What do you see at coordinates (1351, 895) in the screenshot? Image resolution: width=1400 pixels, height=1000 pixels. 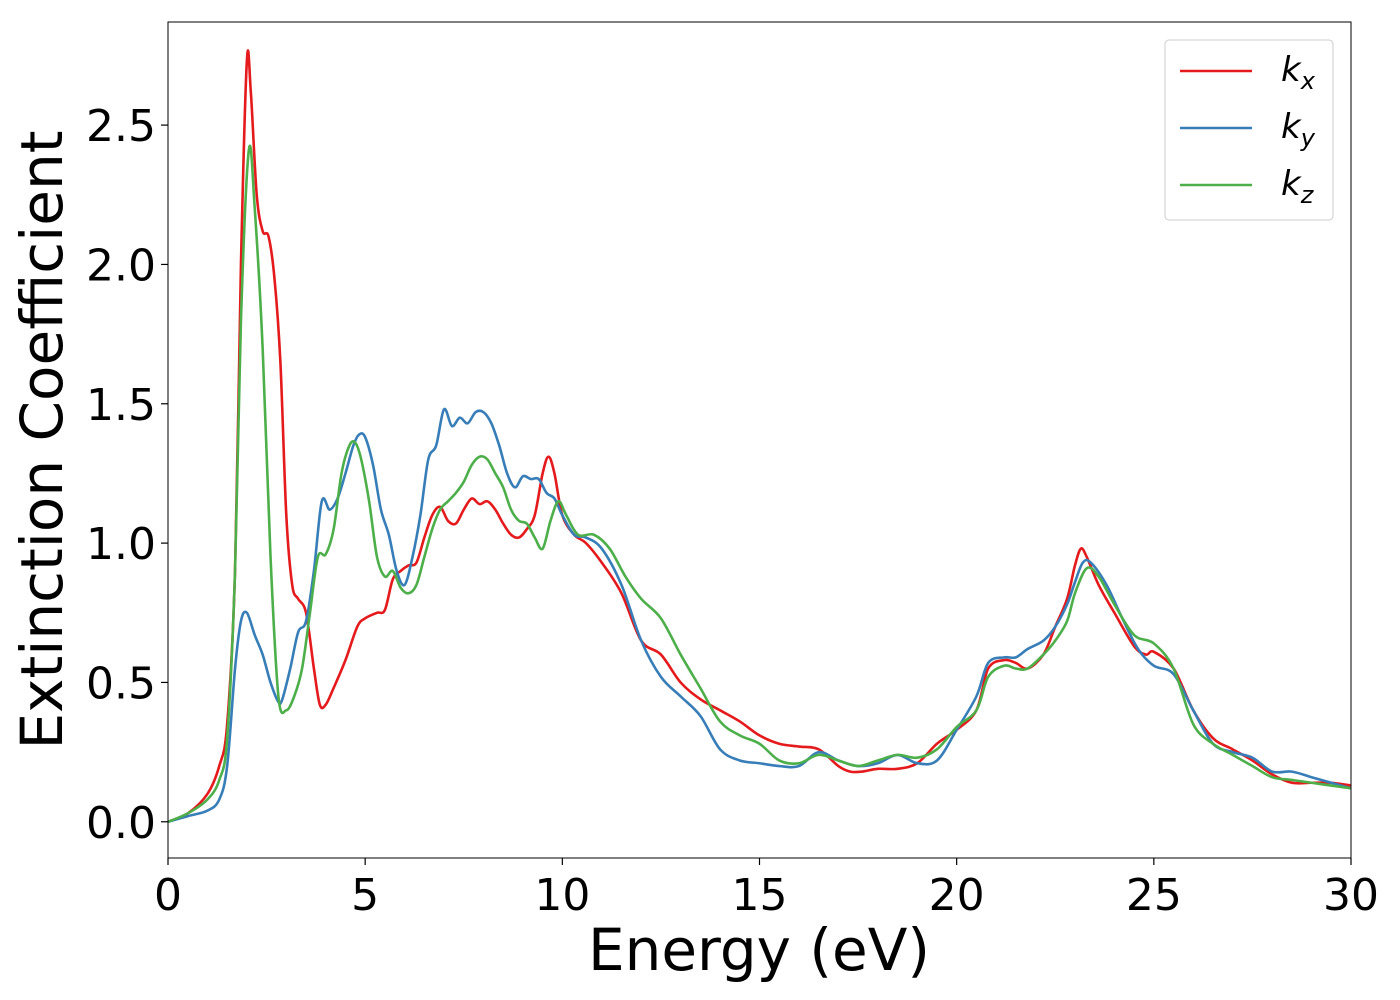 I see `x-tick-label: 30` at bounding box center [1351, 895].